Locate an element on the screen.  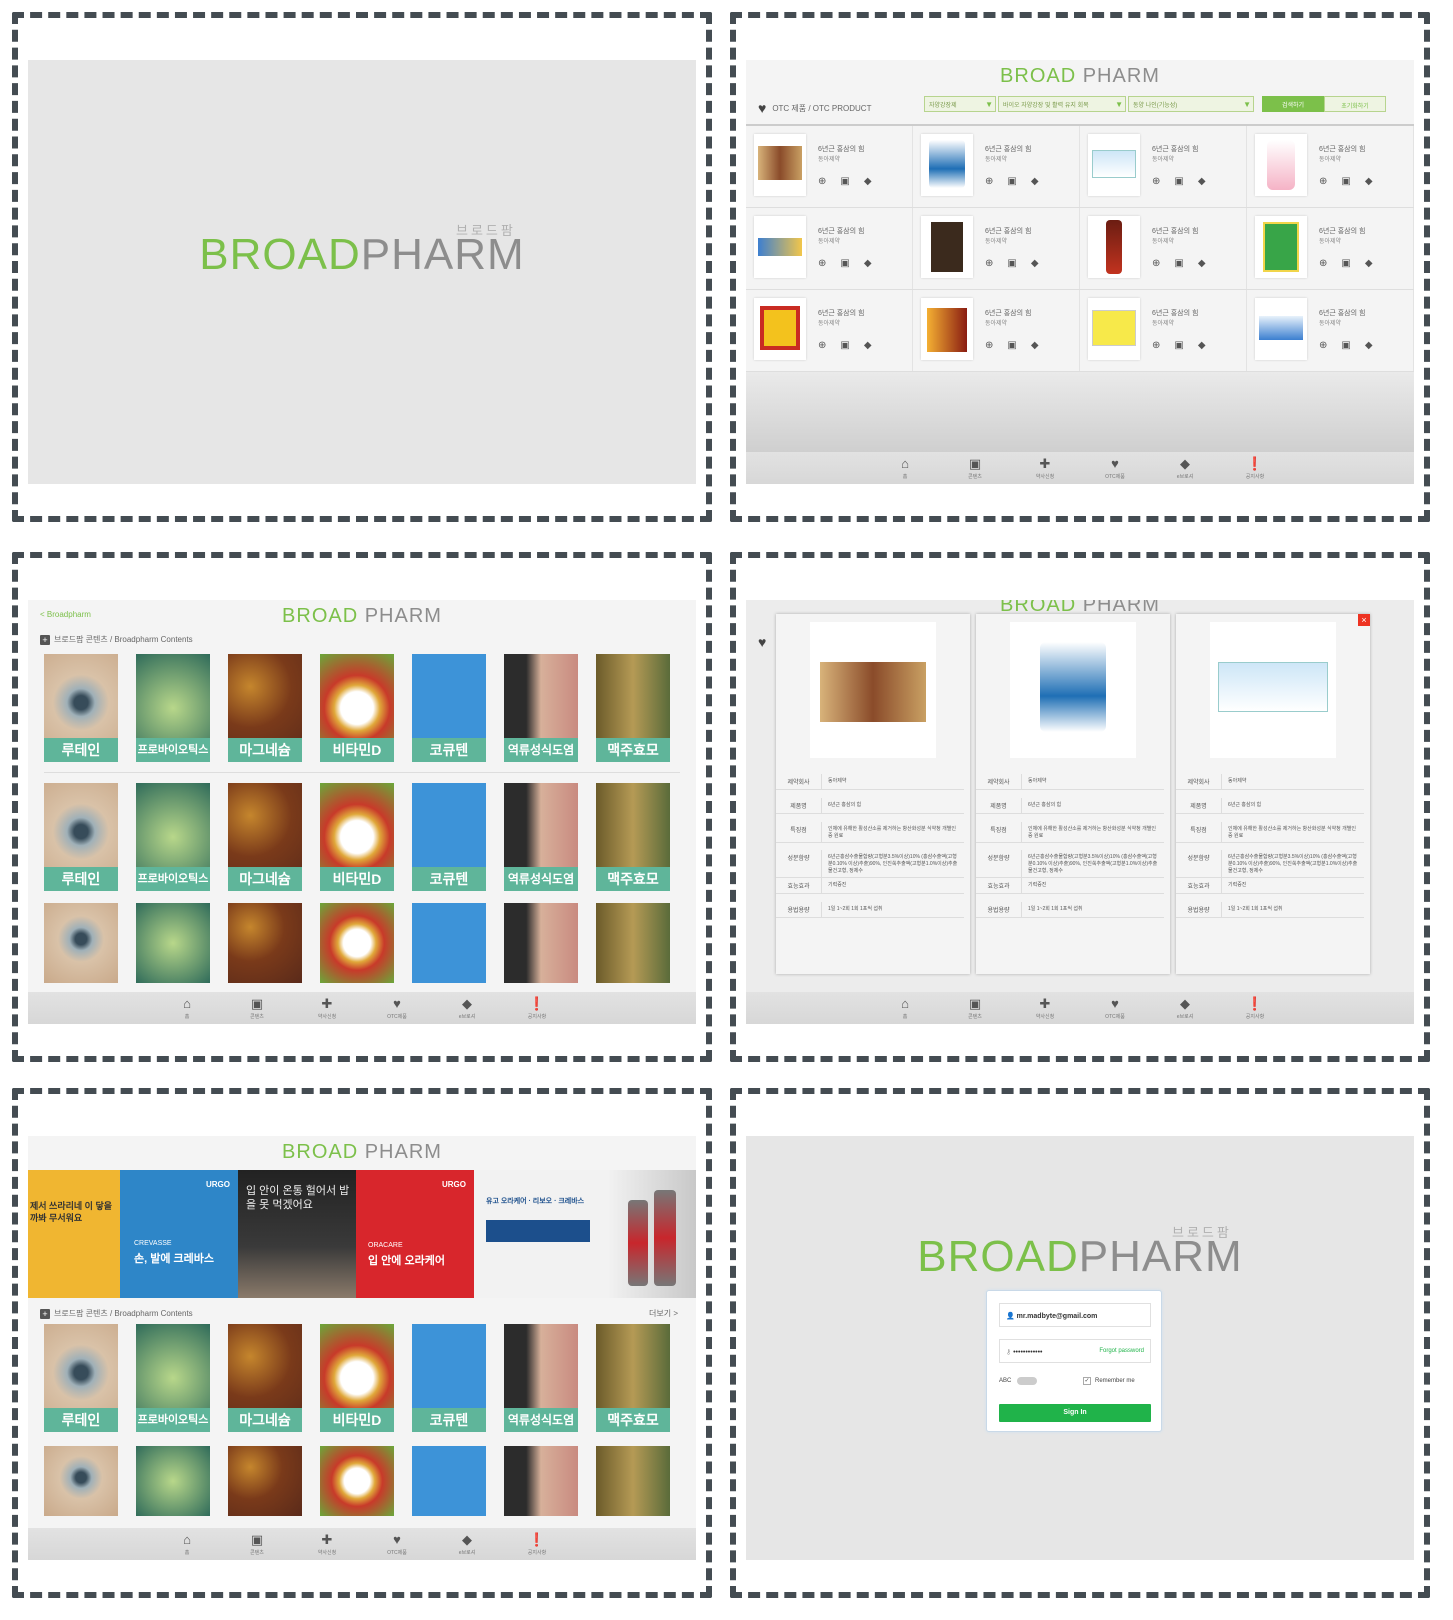
close-icon: × is located at coordinates (1364, 620).